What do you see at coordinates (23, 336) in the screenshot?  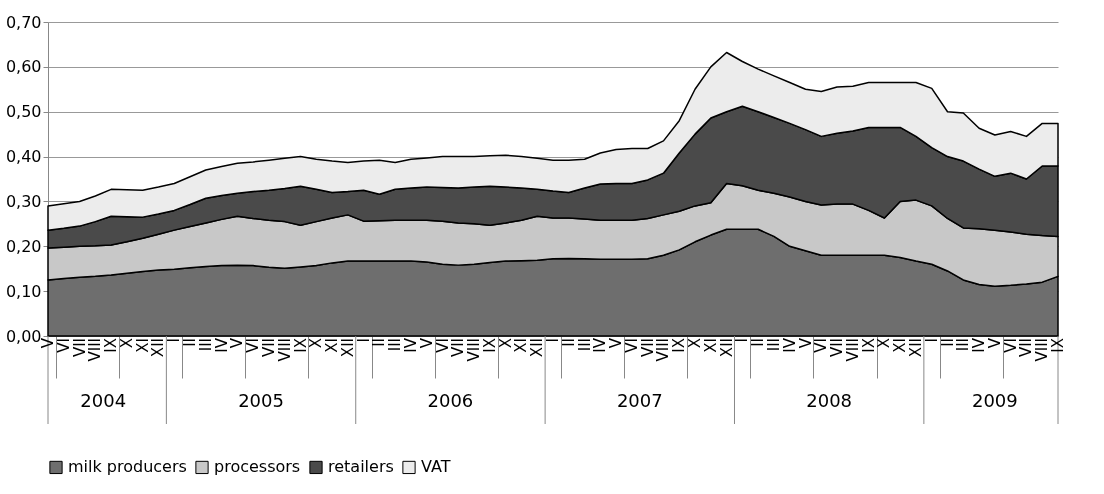 I see `y-tick-label: 0,00` at bounding box center [23, 336].